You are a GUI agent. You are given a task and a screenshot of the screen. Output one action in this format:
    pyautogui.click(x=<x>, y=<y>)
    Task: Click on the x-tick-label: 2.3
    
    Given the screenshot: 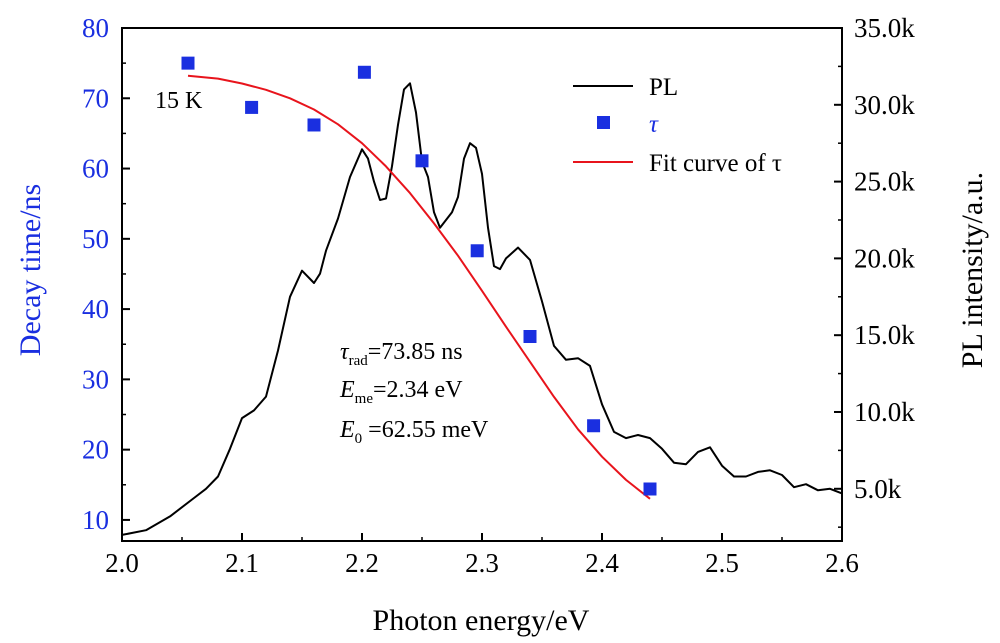 What is the action you would take?
    pyautogui.click(x=482, y=563)
    